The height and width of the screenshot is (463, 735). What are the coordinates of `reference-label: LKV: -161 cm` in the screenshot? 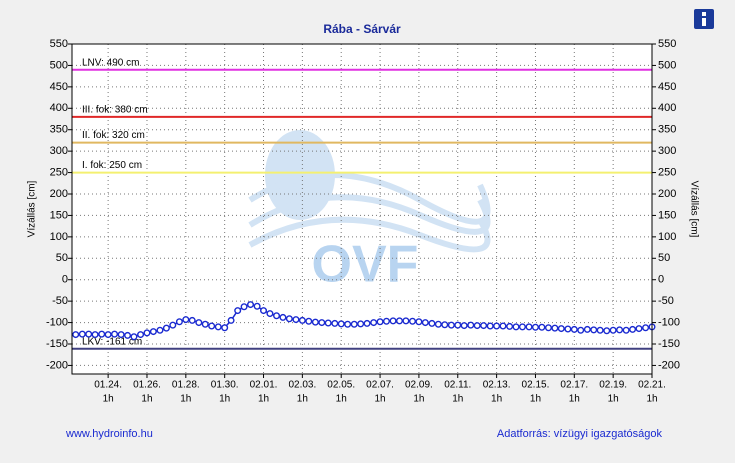 It's located at (112, 341).